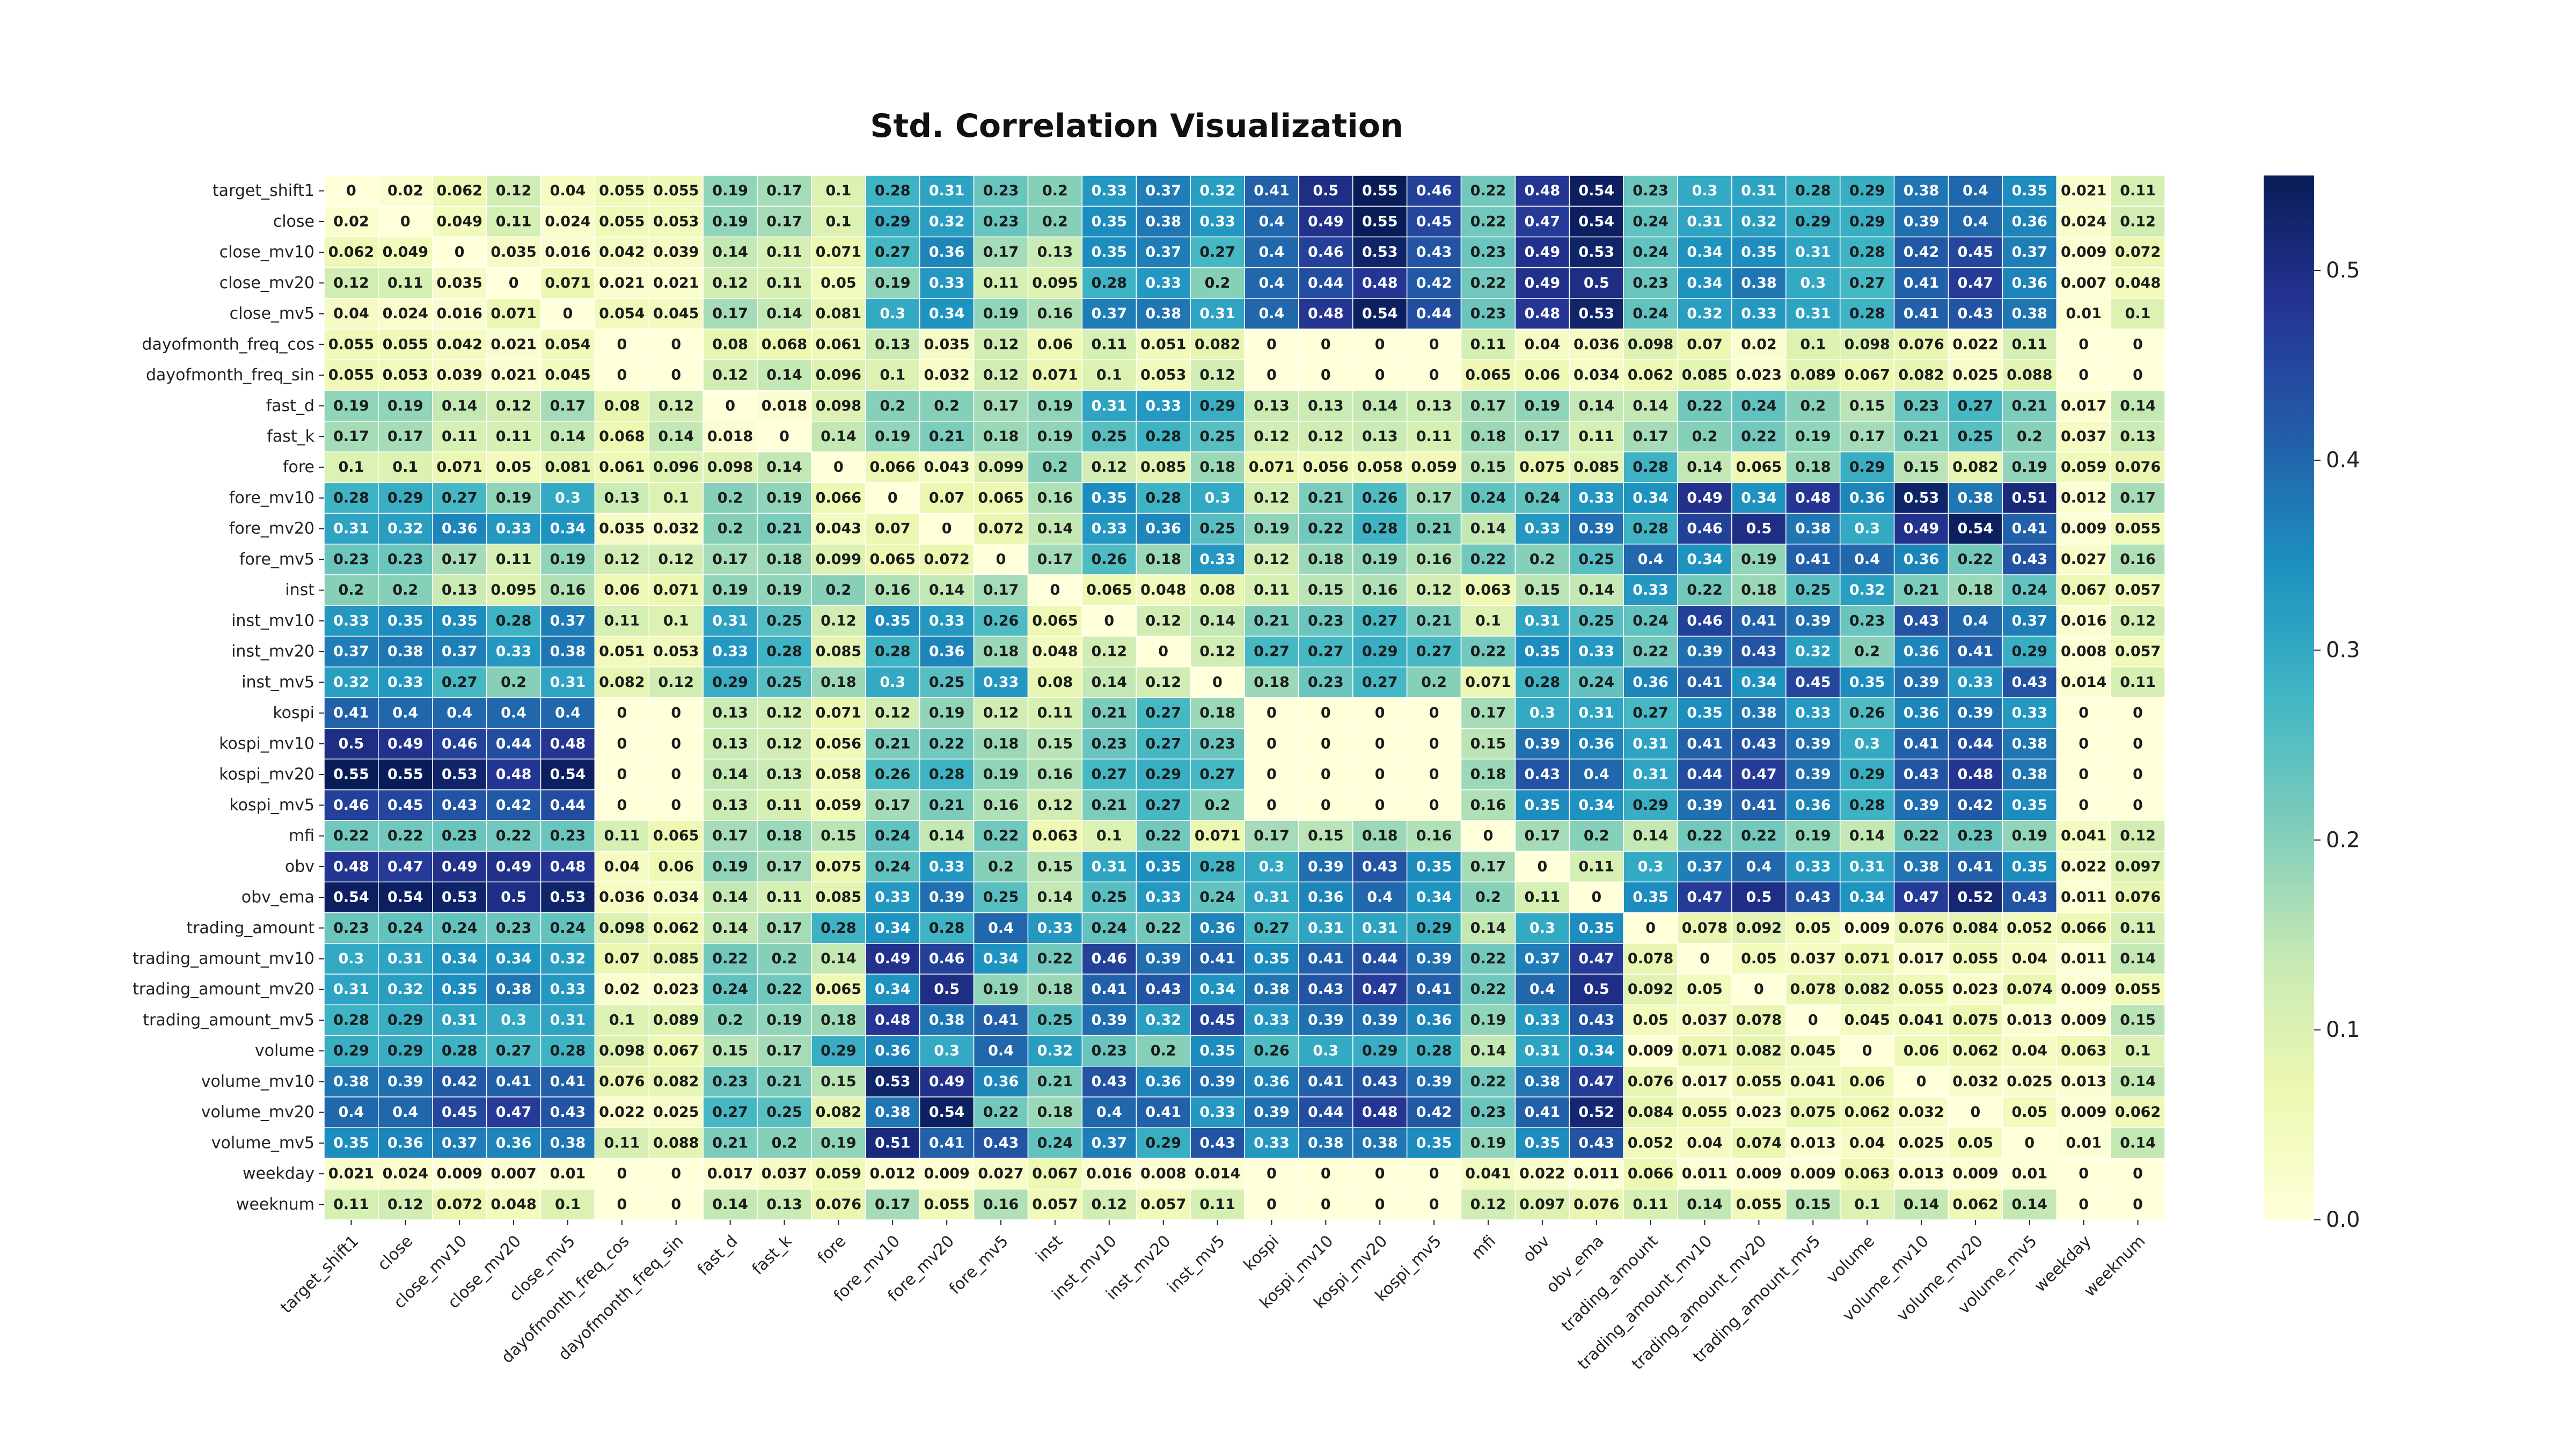 This screenshot has width=2576, height=1449. I want to click on cell-value-label: 0.26, so click(1272, 1051).